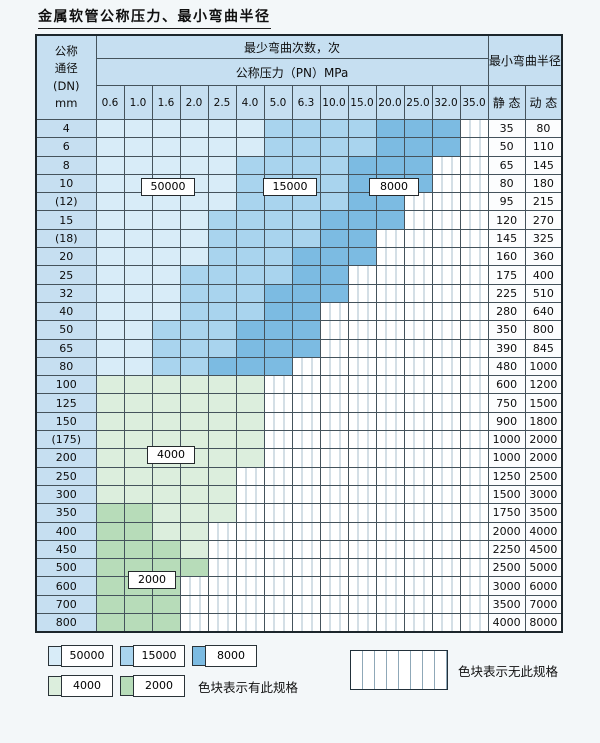  I want to click on dn-cell: 4, so click(66, 128).